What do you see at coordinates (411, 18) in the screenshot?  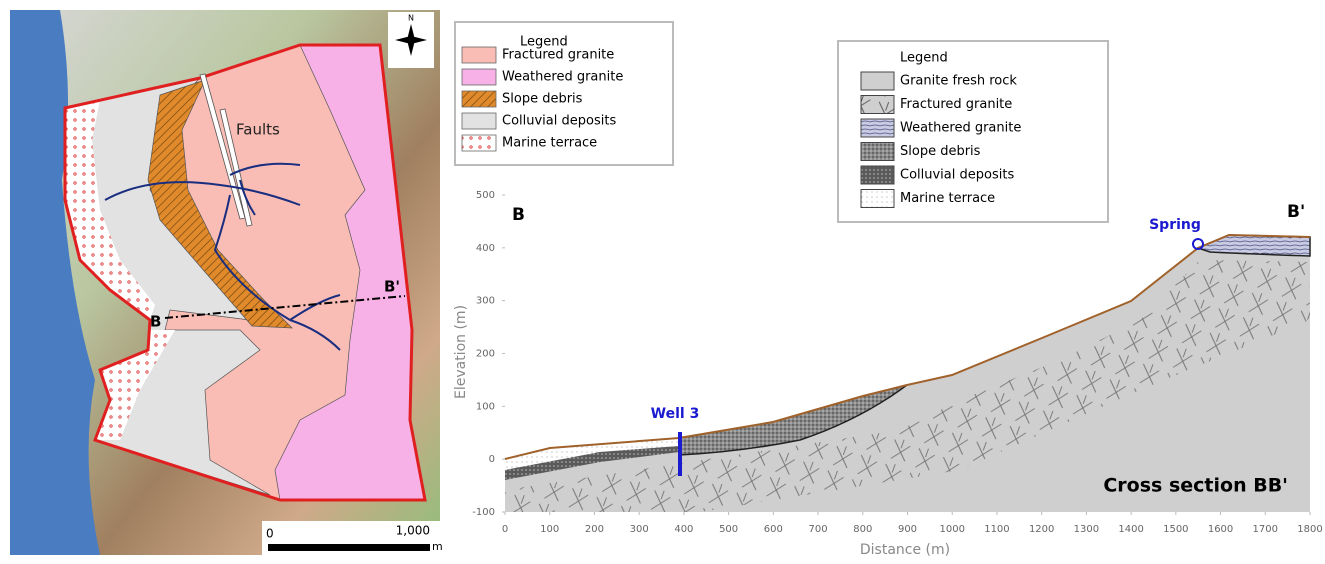 I see `north-label: N` at bounding box center [411, 18].